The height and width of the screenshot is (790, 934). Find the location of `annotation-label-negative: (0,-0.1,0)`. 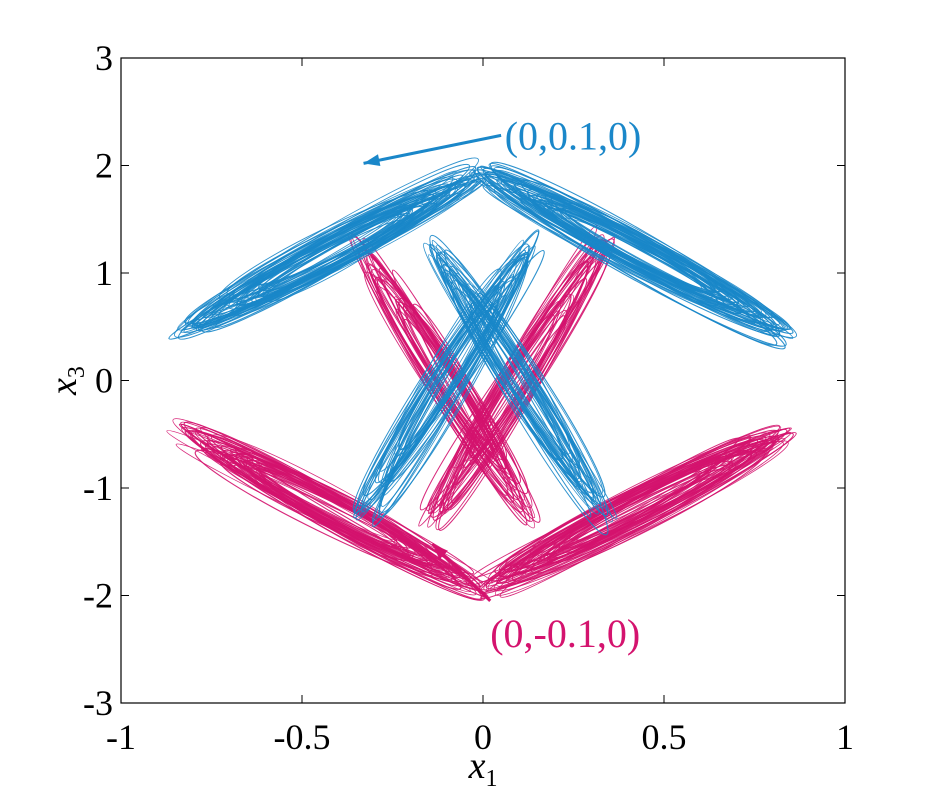

annotation-label-negative: (0,-0.1,0) is located at coordinates (565, 633).